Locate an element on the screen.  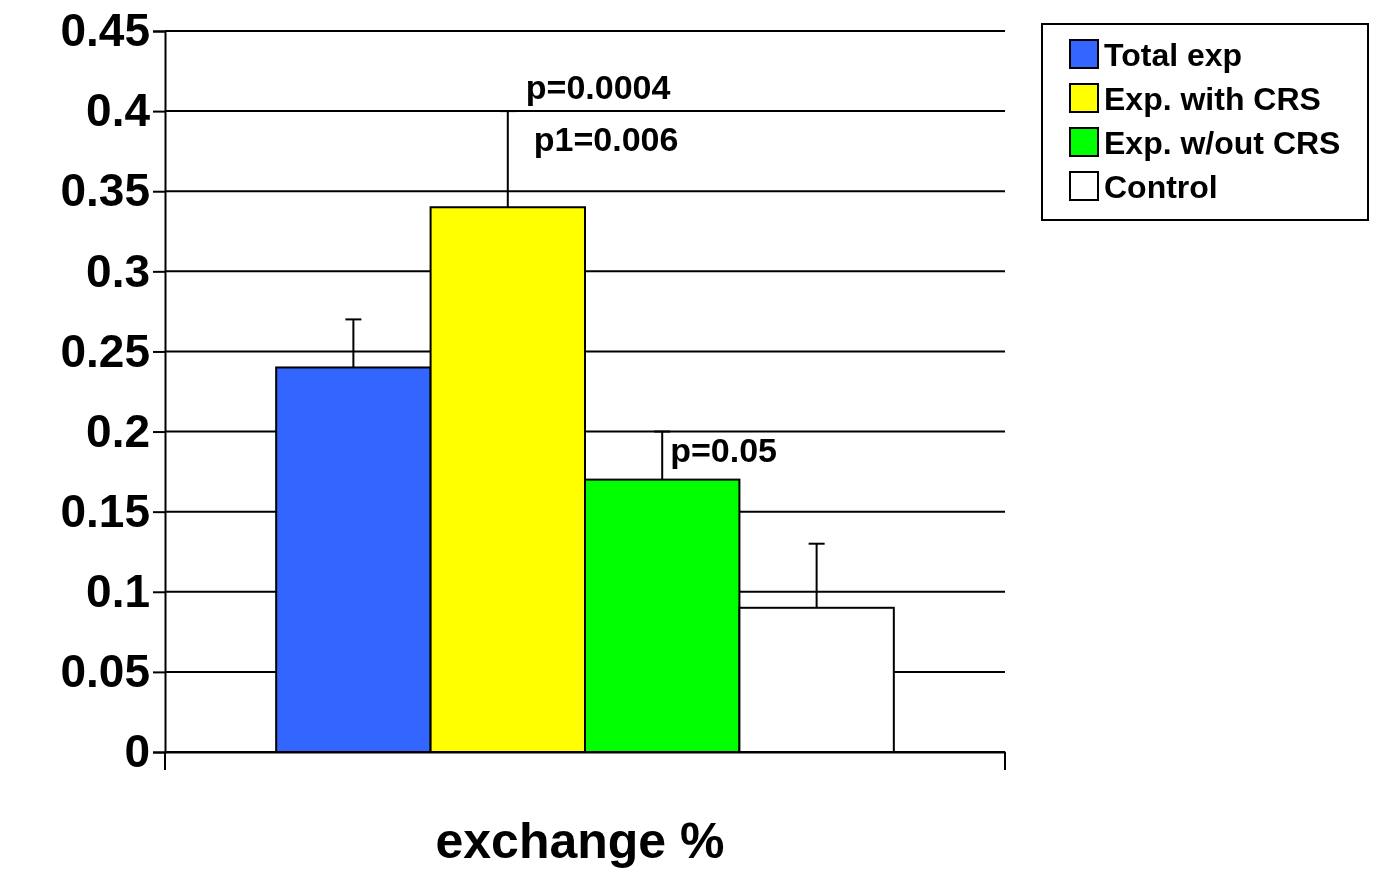
y-tick-label: 0.35 is located at coordinates (105, 190).